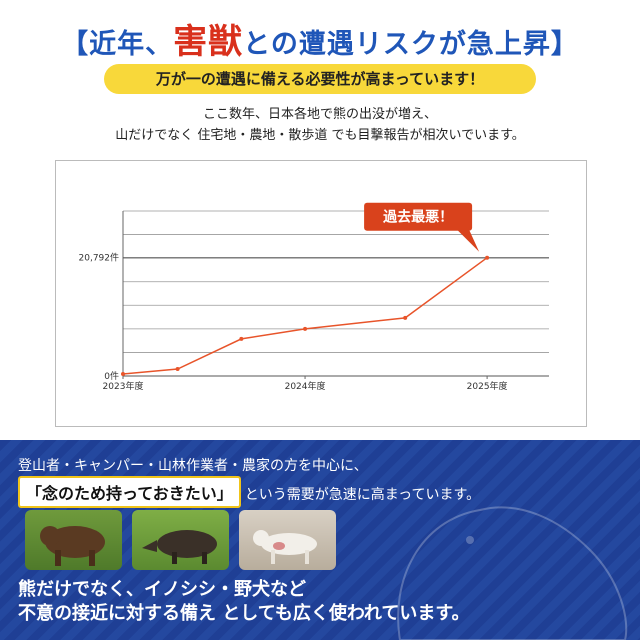 This screenshot has width=640, height=640. Describe the element at coordinates (111, 376) in the screenshot. I see `y-tick-label: 0件` at that location.